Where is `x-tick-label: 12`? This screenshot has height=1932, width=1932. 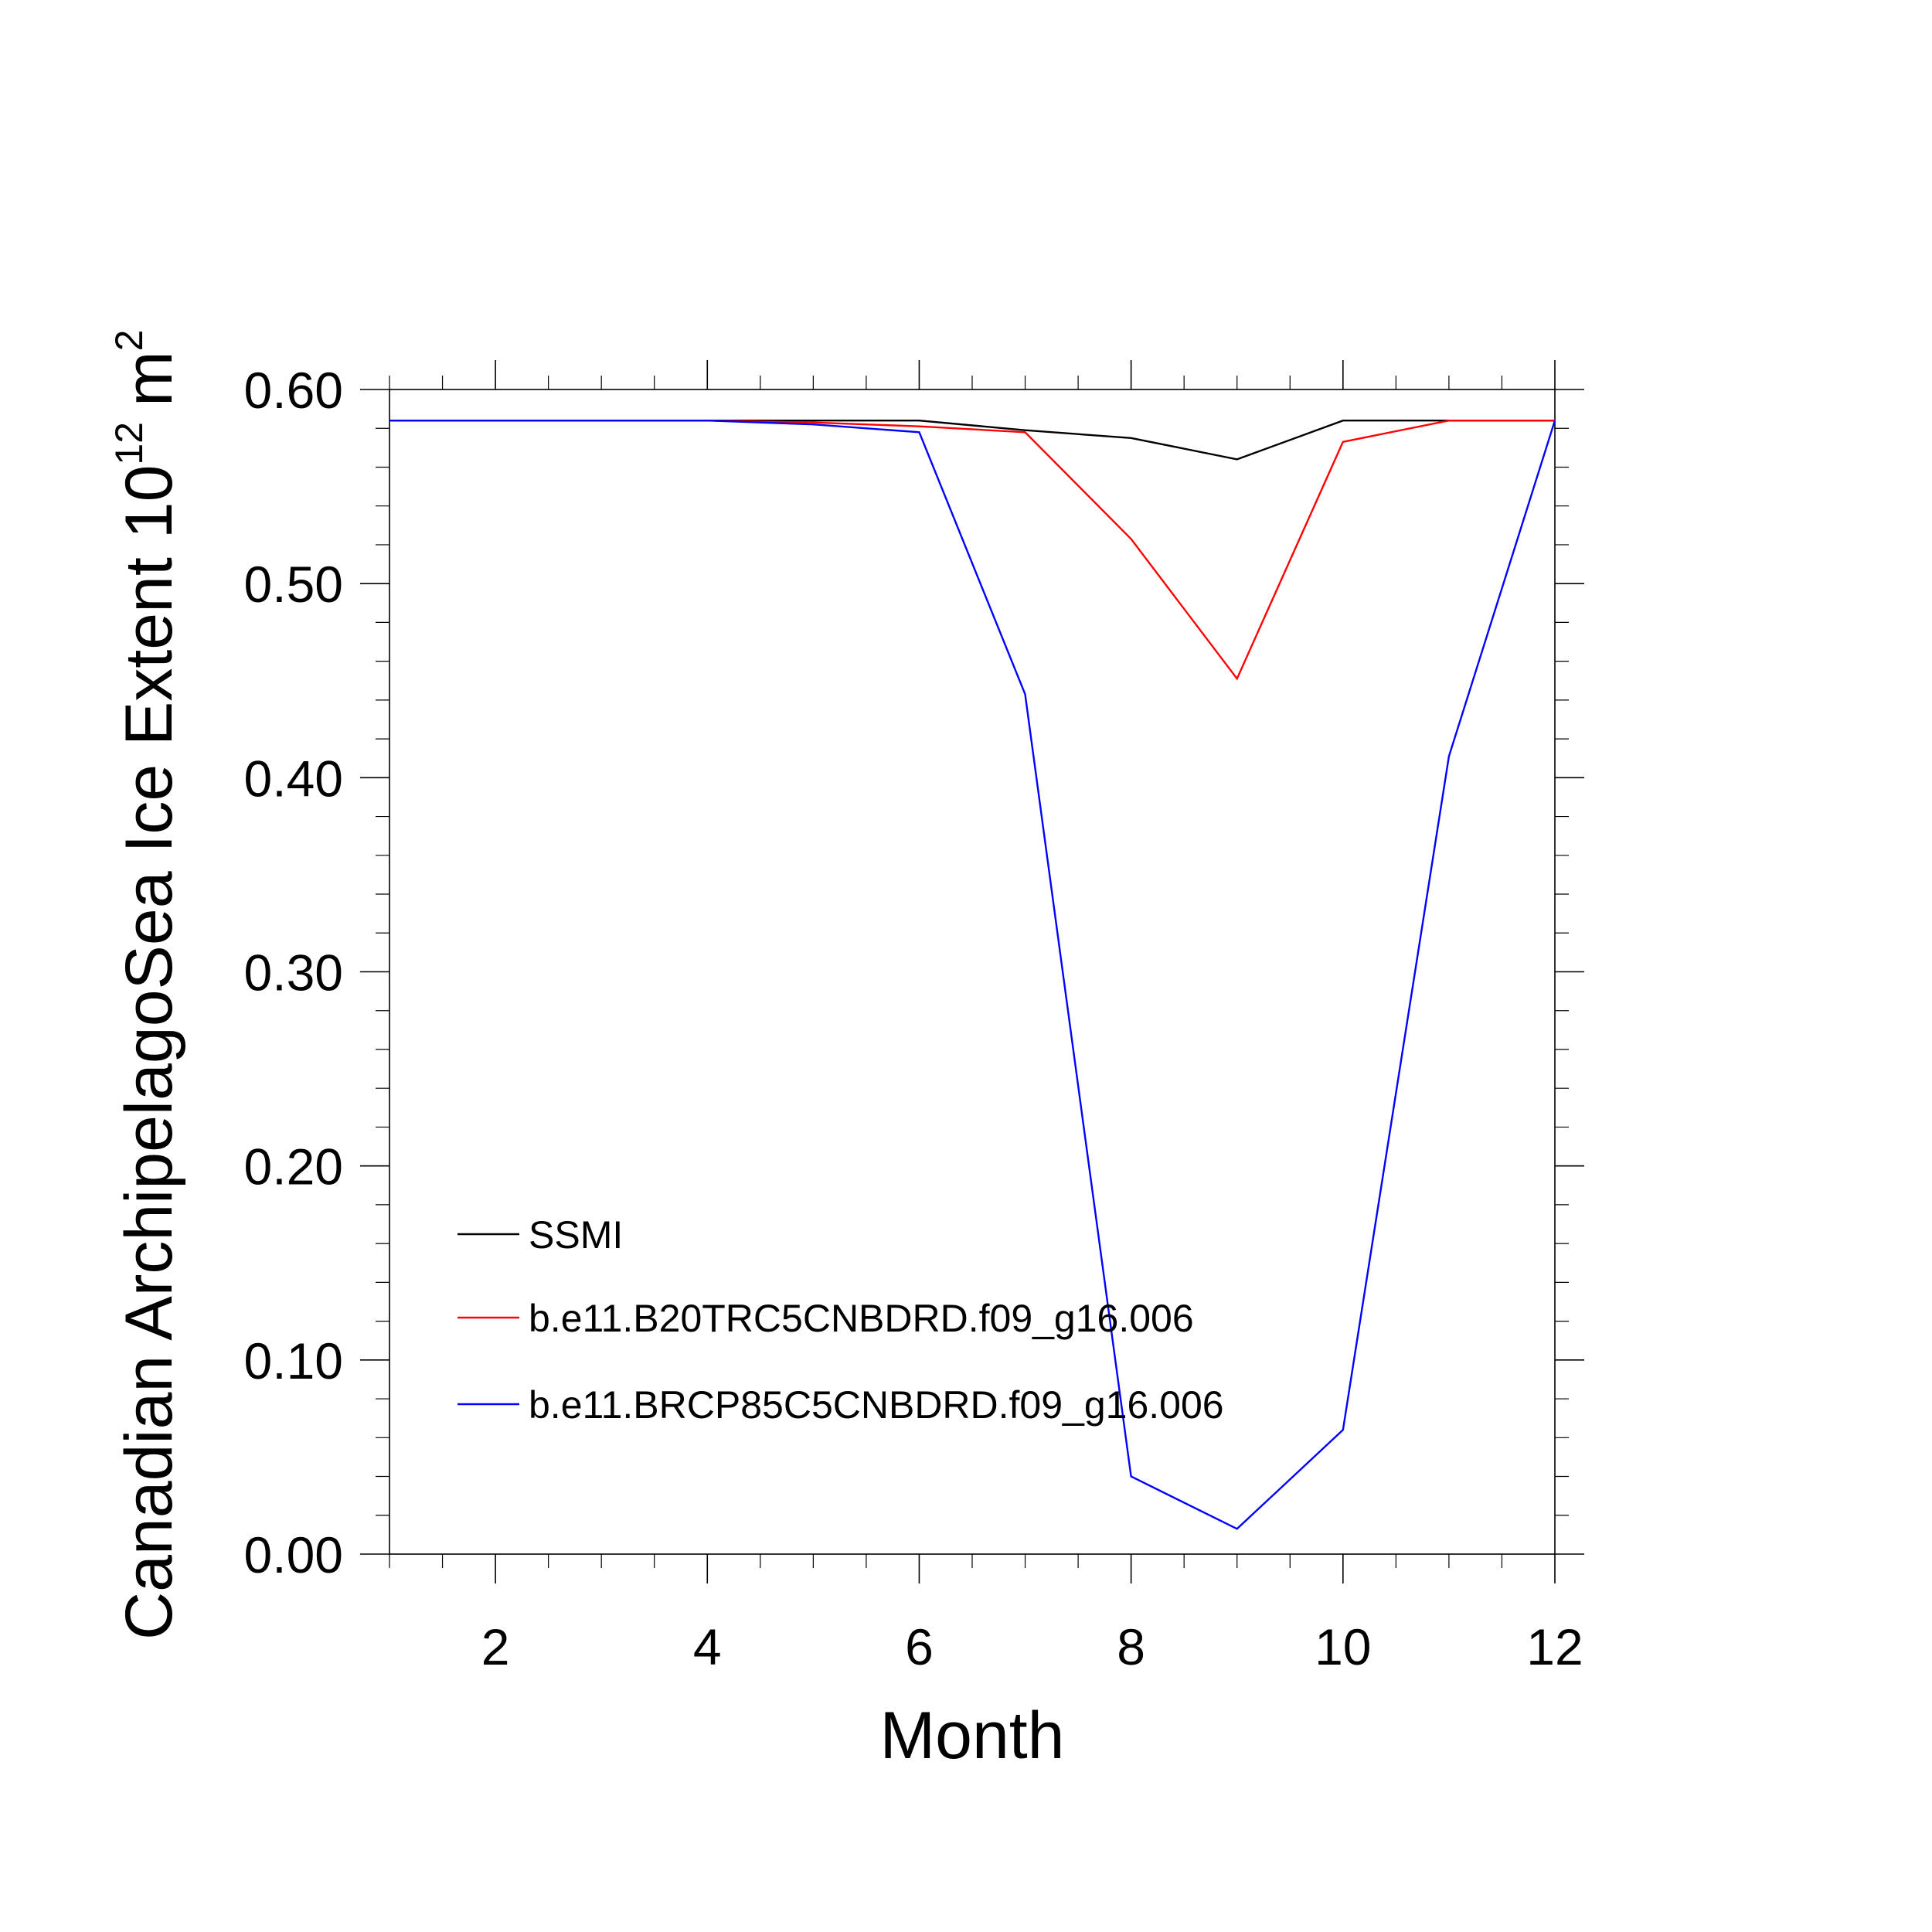
x-tick-label: 12 is located at coordinates (1554, 1646).